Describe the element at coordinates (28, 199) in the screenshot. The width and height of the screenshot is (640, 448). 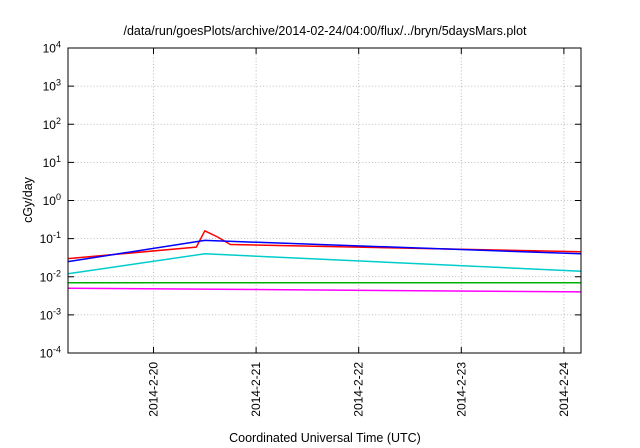
I see `y-axis-label: cGy/day` at that location.